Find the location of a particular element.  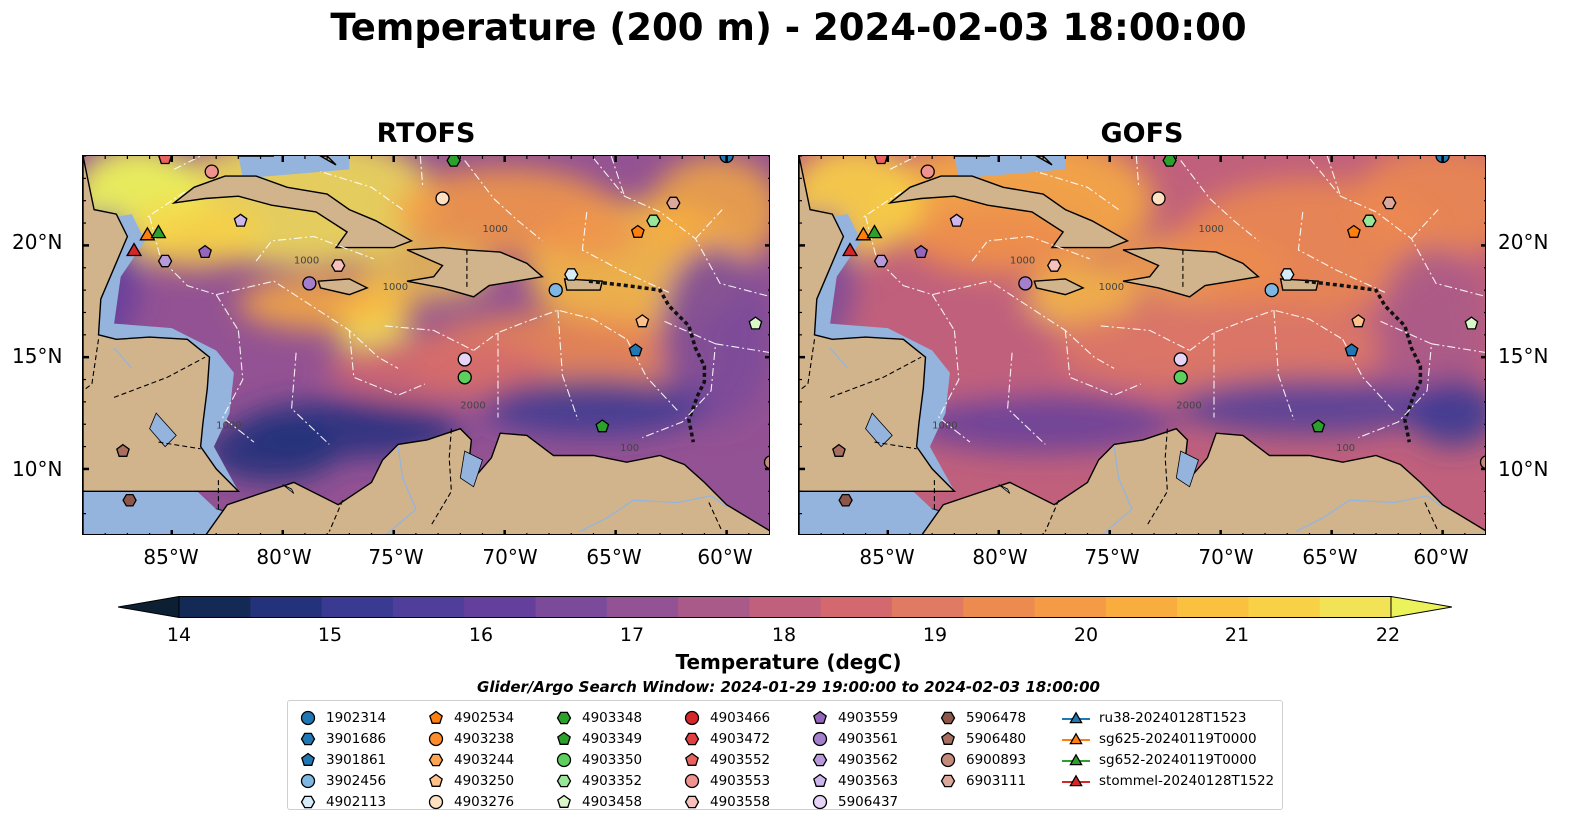

land-jamaica is located at coordinates (343, 287).